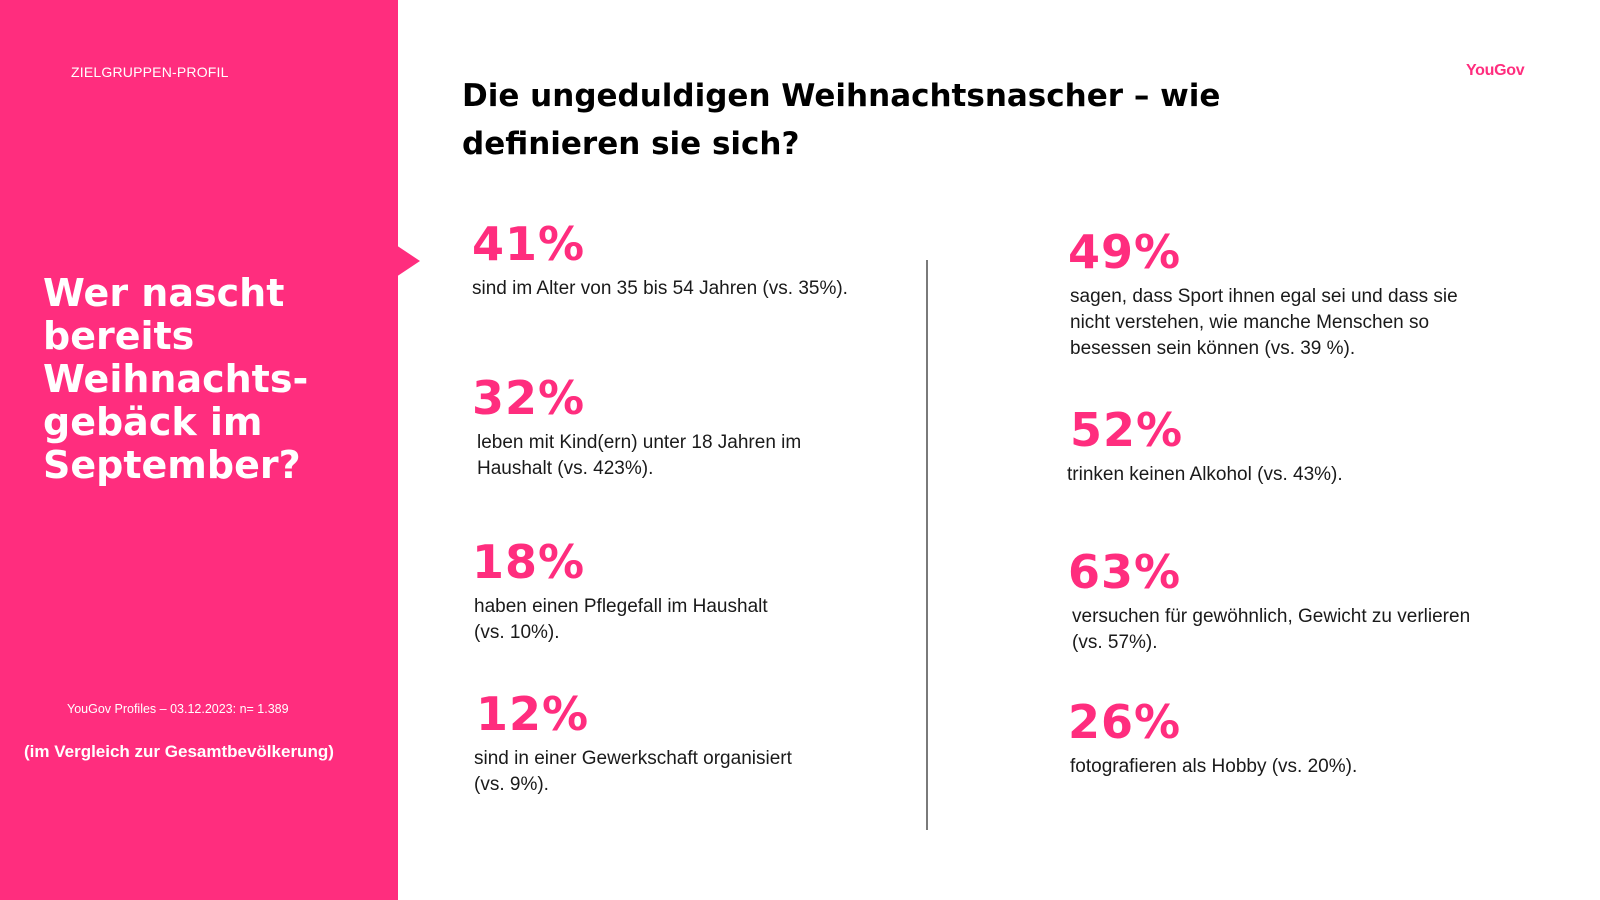 The height and width of the screenshot is (900, 1600). Describe the element at coordinates (533, 714) in the screenshot. I see `stat-value: 12%` at that location.